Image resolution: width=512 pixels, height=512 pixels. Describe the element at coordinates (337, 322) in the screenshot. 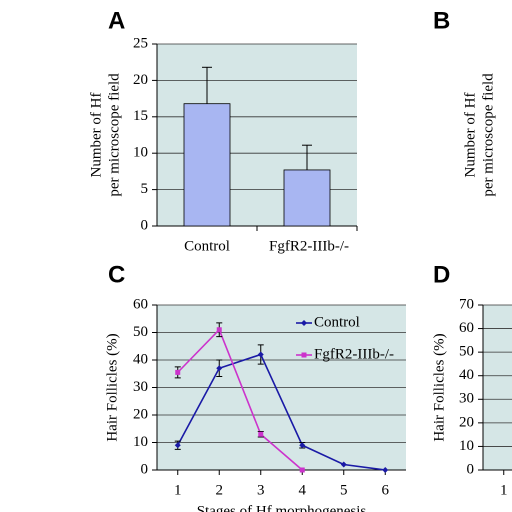

I see `legend-label: Control` at that location.